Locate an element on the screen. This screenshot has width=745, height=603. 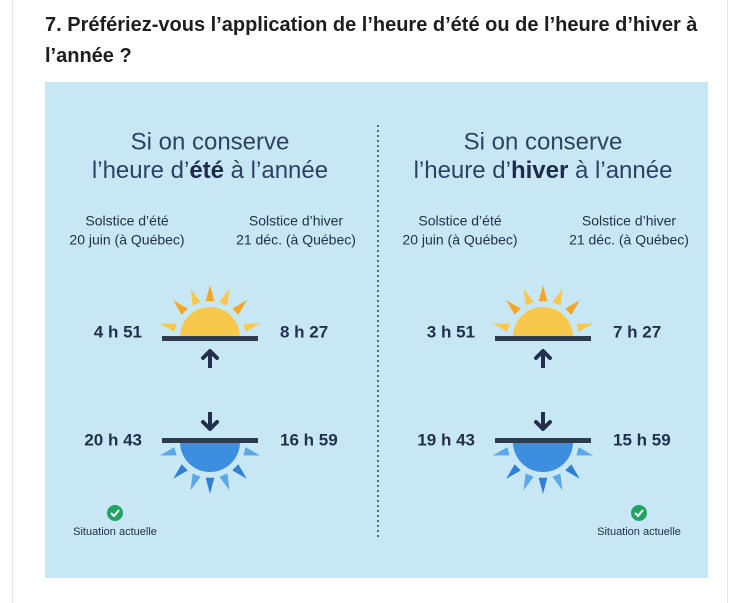
sunset-winter: 16 h 59 is located at coordinates (309, 439).